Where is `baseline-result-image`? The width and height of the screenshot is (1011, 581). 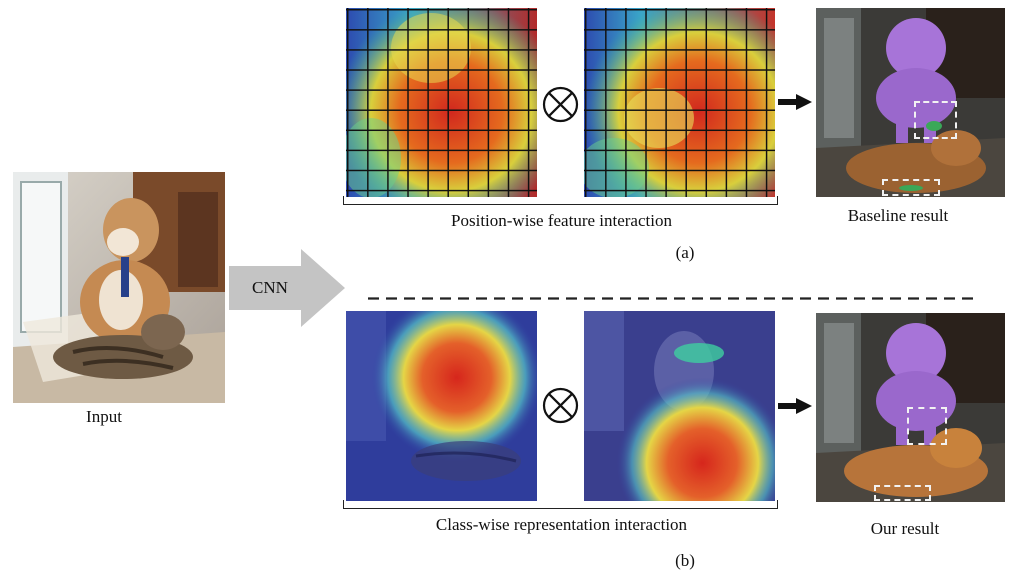 baseline-result-image is located at coordinates (910, 102).